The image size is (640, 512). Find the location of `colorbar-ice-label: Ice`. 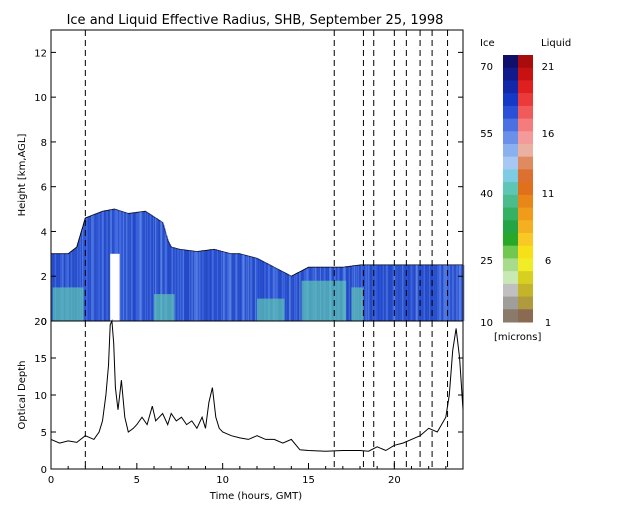

colorbar-ice-label: Ice is located at coordinates (487, 43).